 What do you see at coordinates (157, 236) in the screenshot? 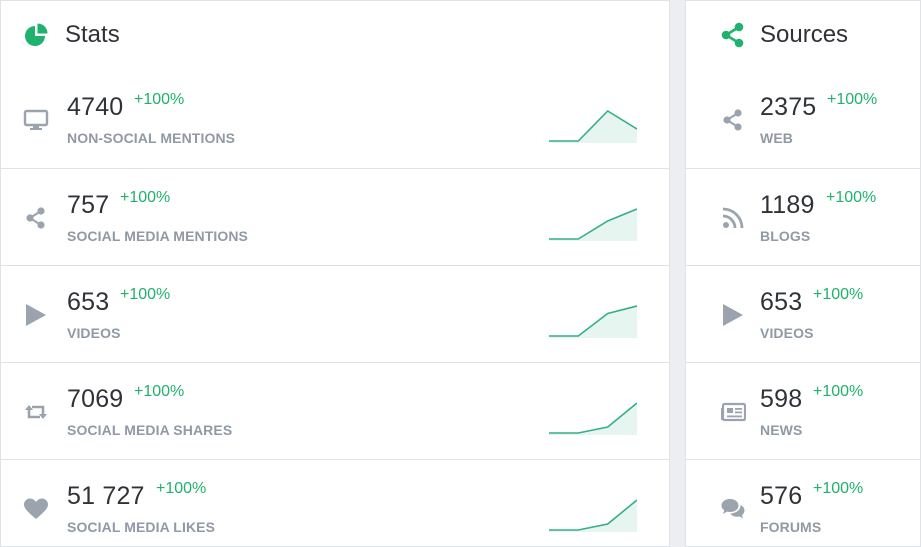
I see `metric-label: SOCIAL MEDIA MENTIONS` at bounding box center [157, 236].